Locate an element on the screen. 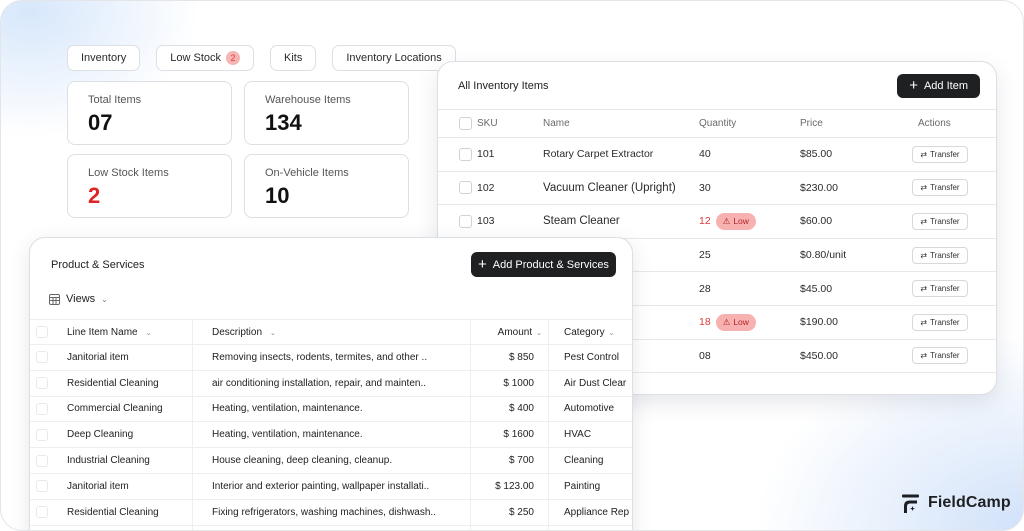 This screenshot has height=531, width=1024. header-label: Amount is located at coordinates (515, 332).